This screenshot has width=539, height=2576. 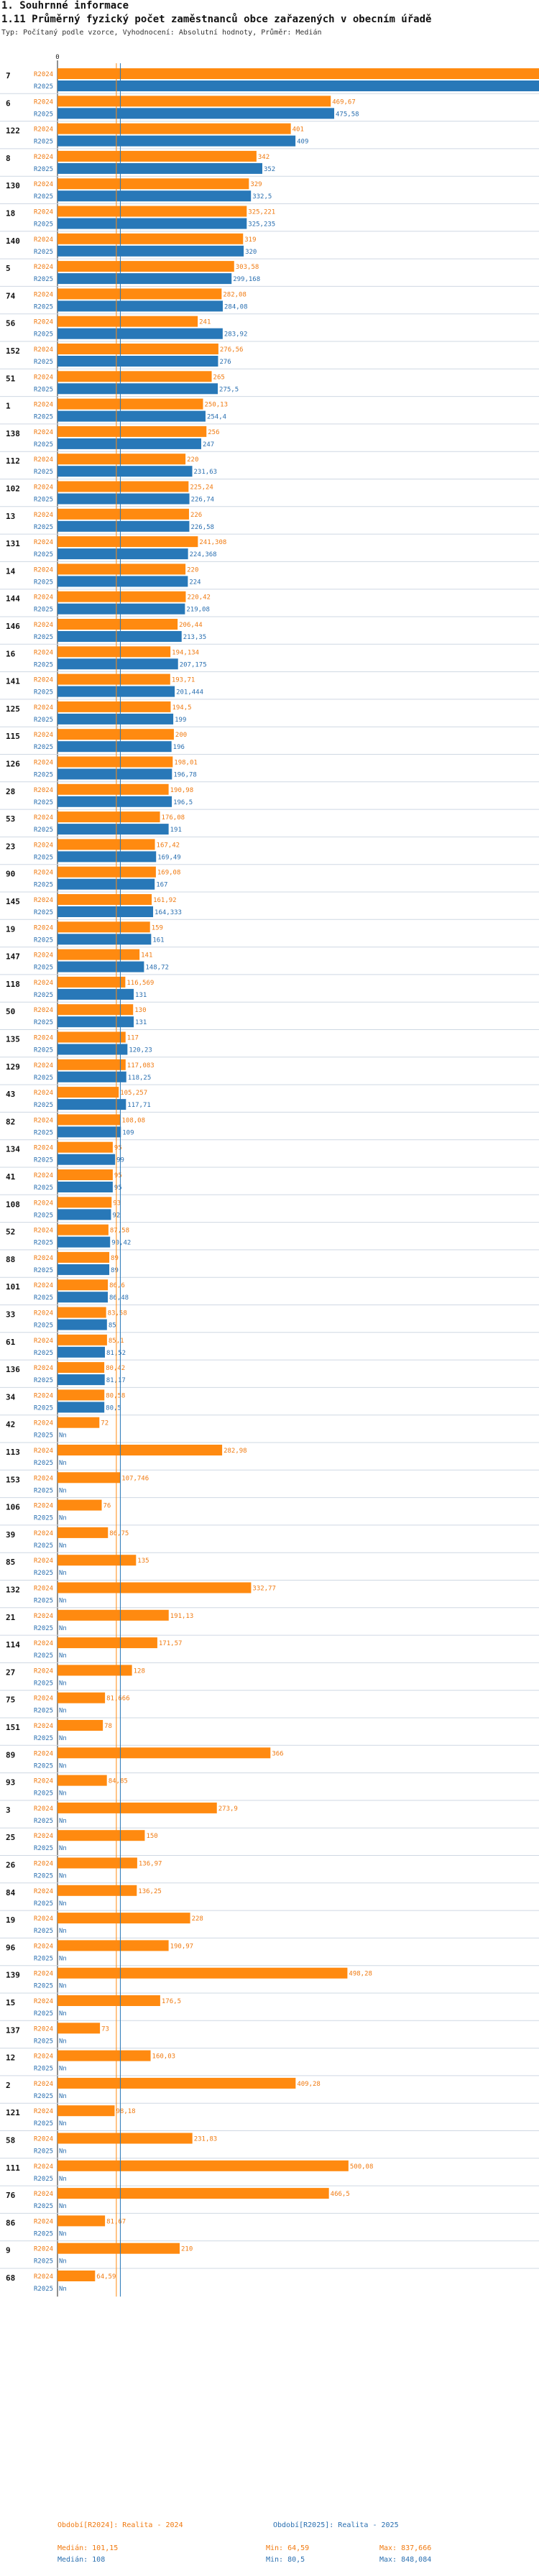 I want to click on value-label-r2024: 89, so click(x=115, y=1258).